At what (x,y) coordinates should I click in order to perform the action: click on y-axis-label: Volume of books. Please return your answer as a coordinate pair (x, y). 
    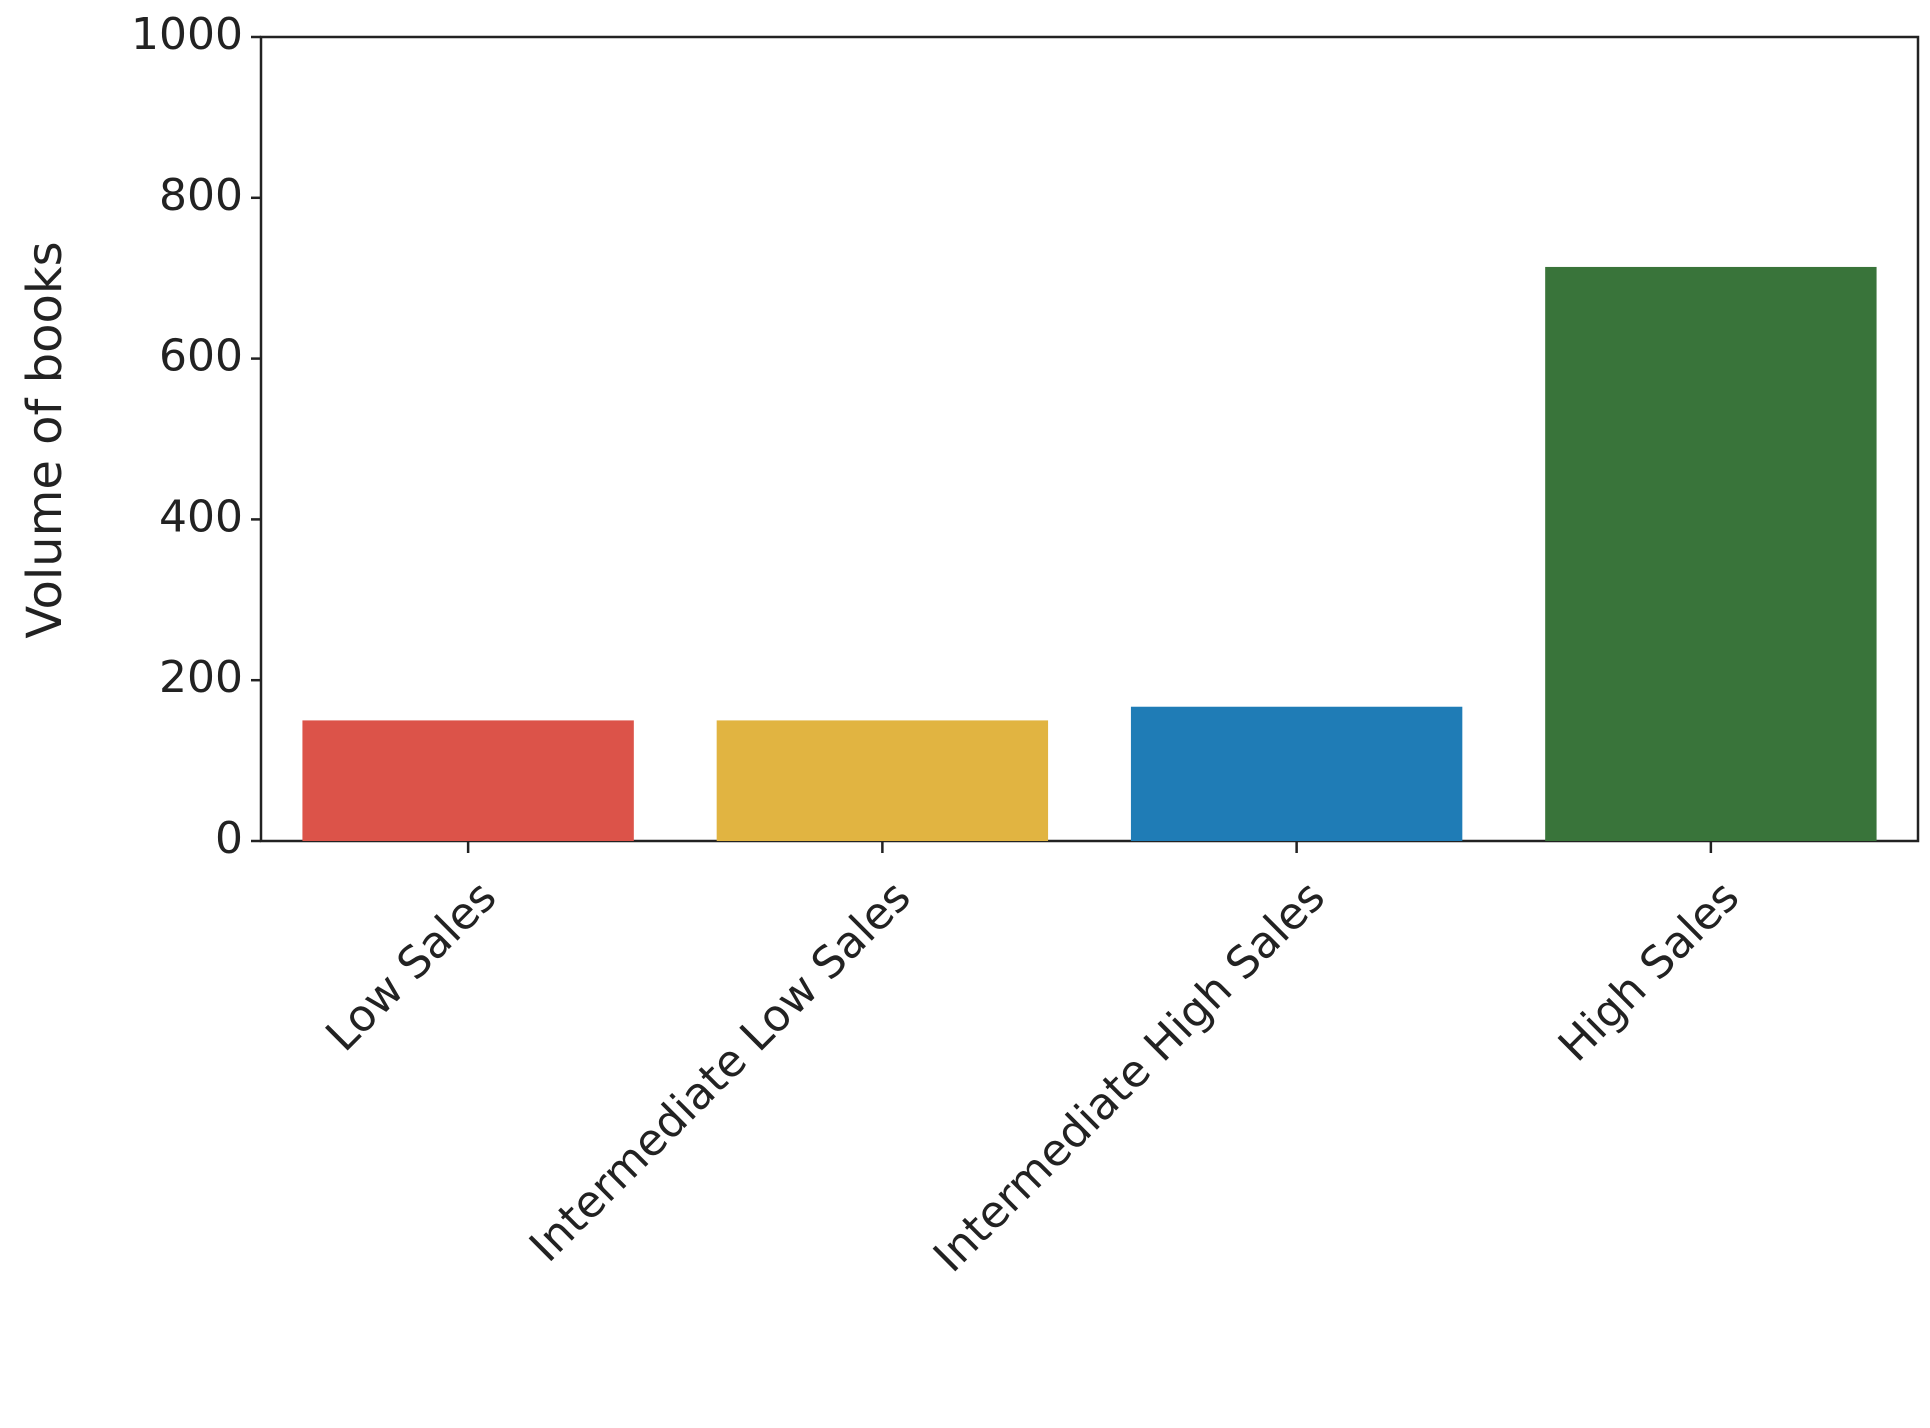
    Looking at the image, I should click on (45, 439).